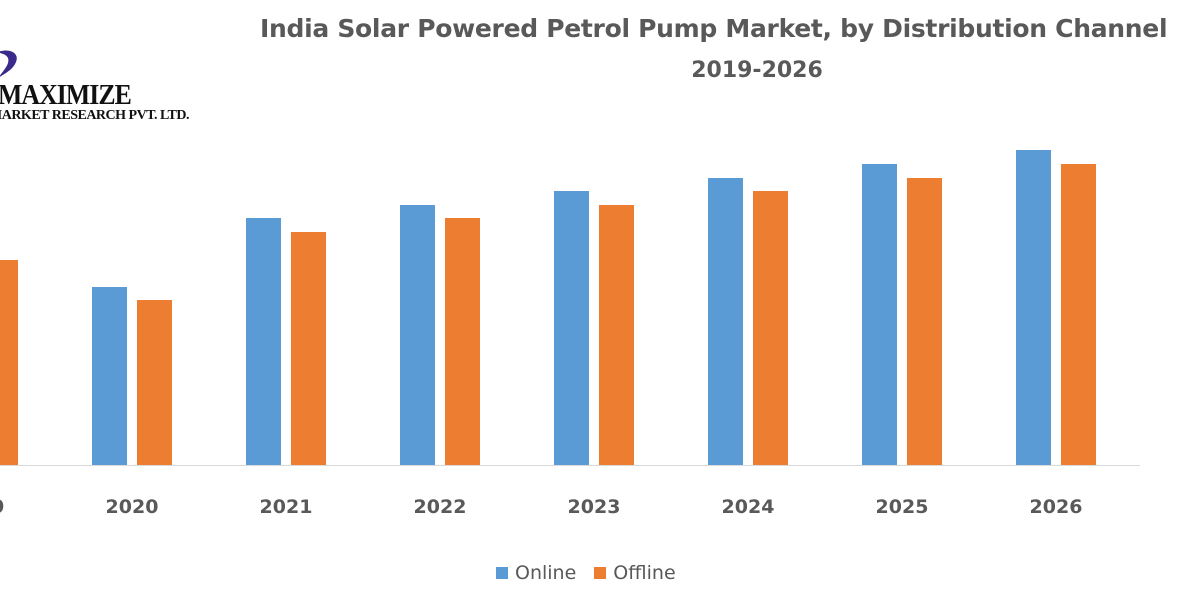  Describe the element at coordinates (594, 507) in the screenshot. I see `x-tick-label: 2023` at that location.